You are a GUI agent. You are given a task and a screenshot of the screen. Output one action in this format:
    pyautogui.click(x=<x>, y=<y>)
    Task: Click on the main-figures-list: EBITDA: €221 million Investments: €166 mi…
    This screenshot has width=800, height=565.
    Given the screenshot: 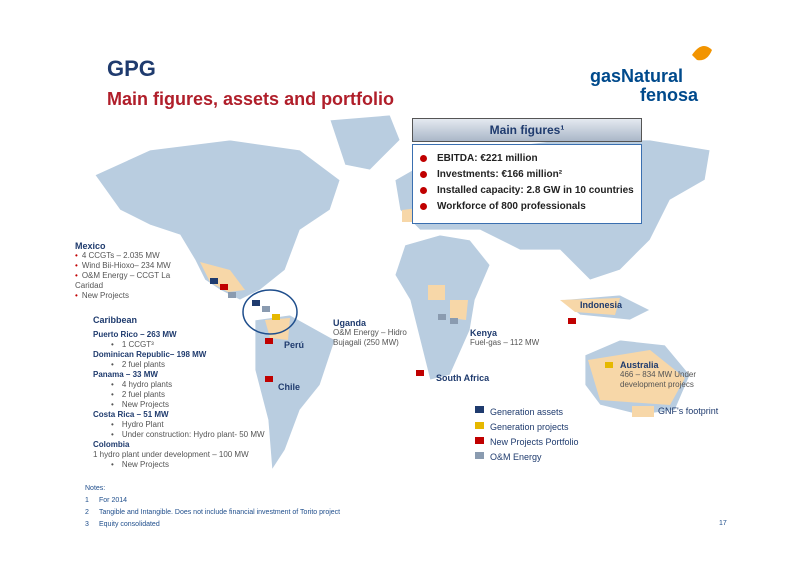 What is the action you would take?
    pyautogui.click(x=527, y=182)
    